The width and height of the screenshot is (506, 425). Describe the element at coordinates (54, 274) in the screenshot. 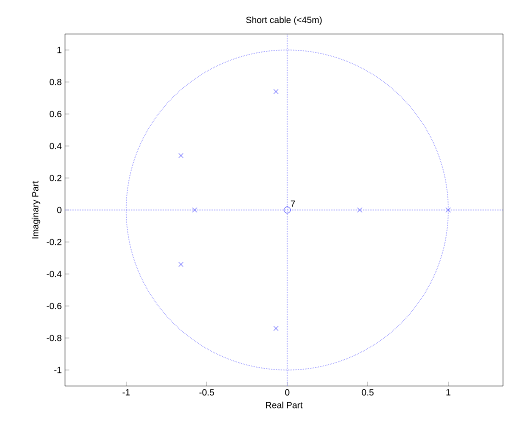

I see `y-tick-label: -0.4` at that location.